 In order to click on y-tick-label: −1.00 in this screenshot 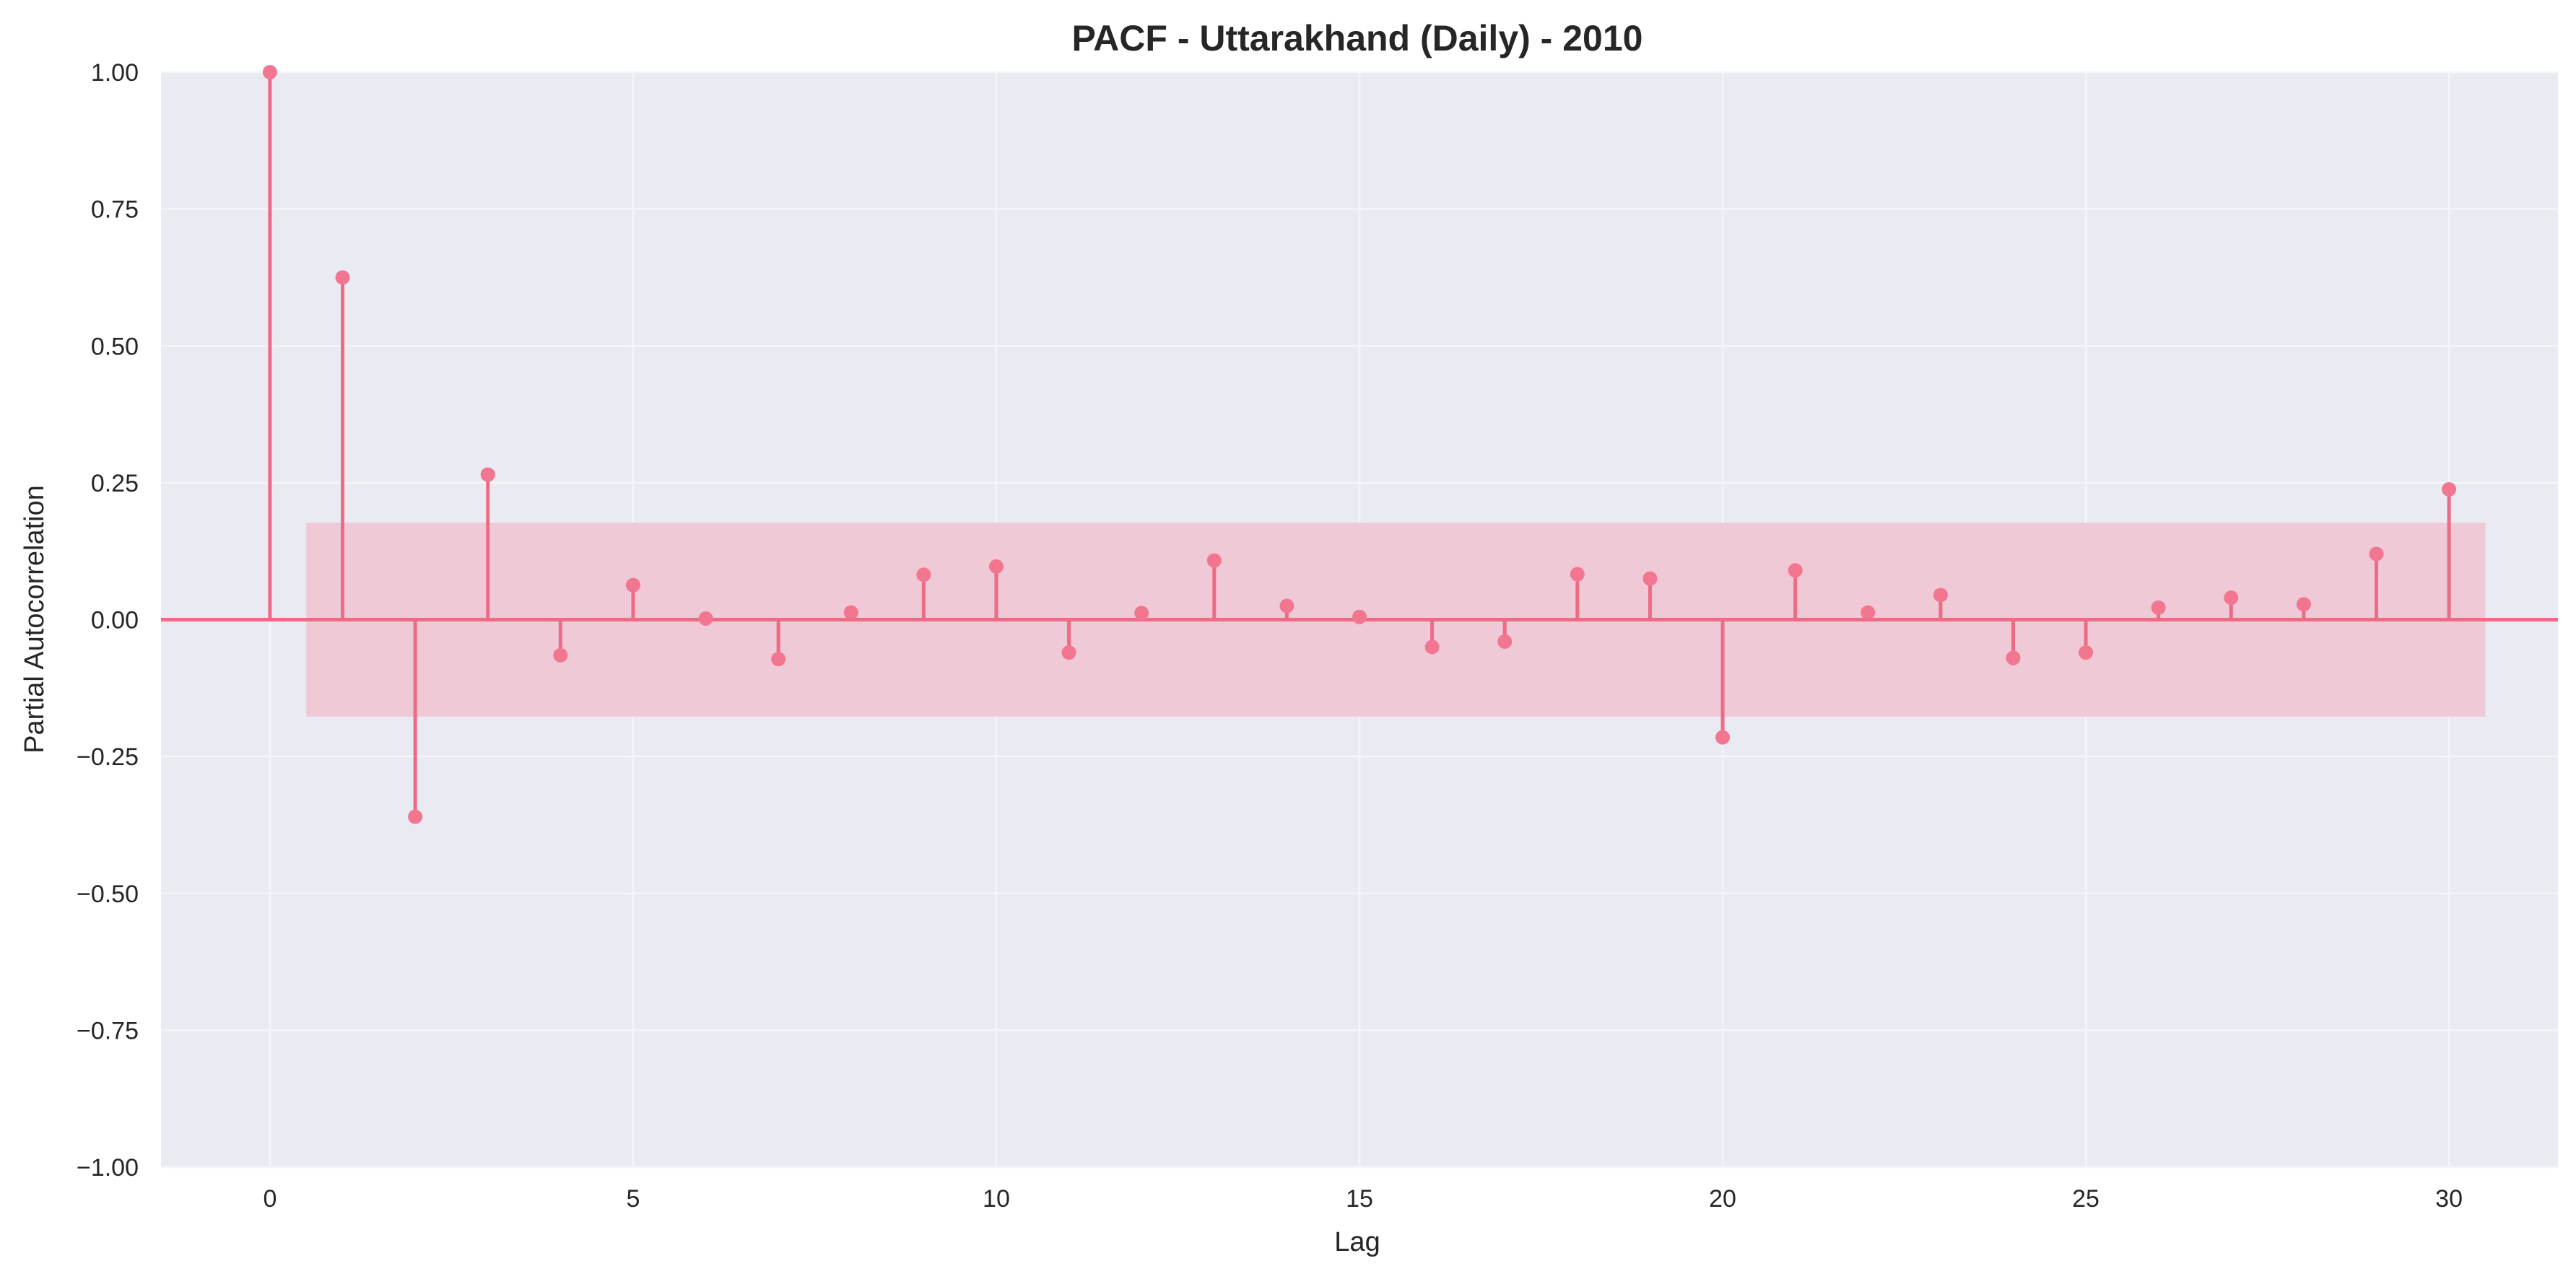, I will do `click(108, 1168)`.